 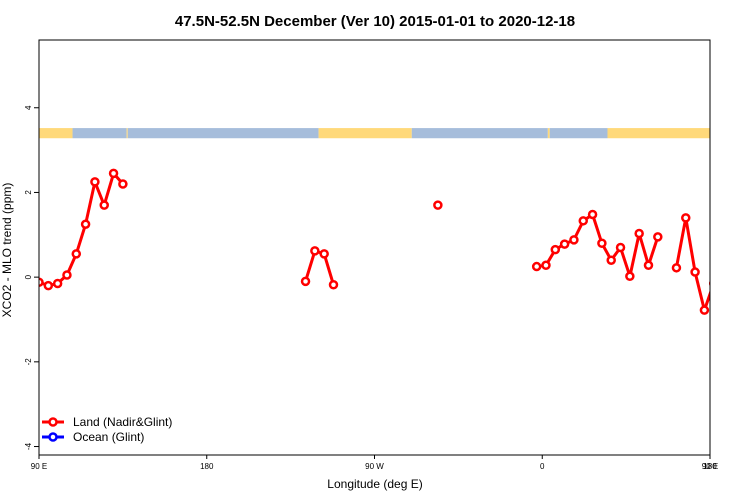 I want to click on legend: Land (Nadir&Glint) Ocean (Glint), so click(x=107, y=429).